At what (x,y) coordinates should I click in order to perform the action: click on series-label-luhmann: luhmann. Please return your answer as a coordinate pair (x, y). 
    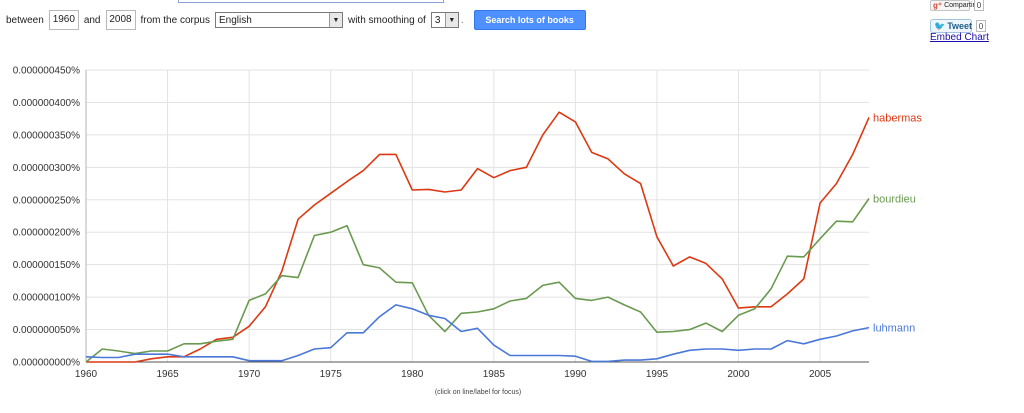
    Looking at the image, I should click on (894, 329).